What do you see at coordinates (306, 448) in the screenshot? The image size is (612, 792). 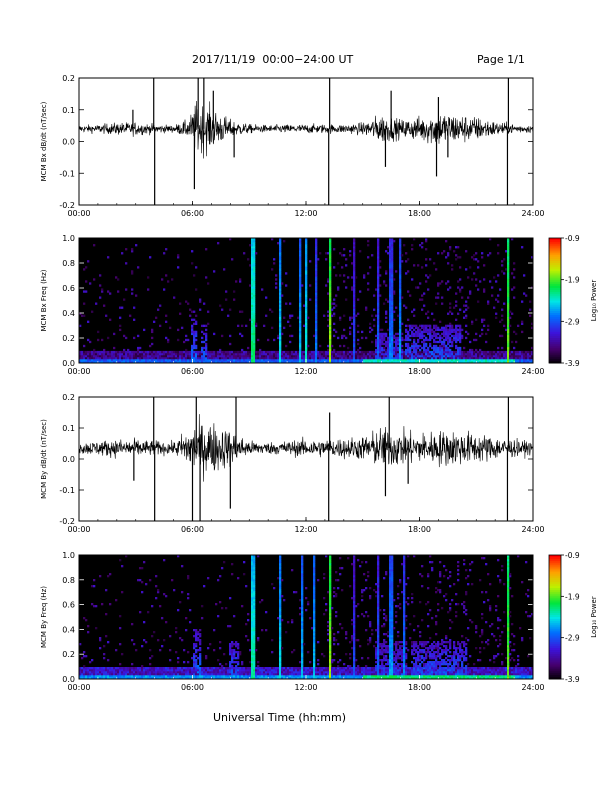 I see `signal-trace` at bounding box center [306, 448].